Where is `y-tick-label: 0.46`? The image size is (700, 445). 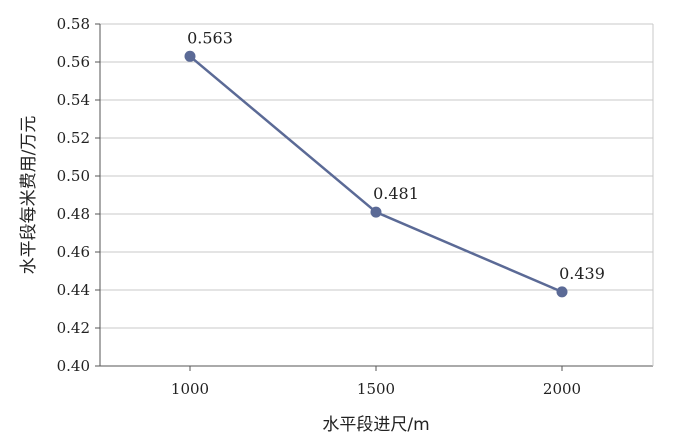 y-tick-label: 0.46 is located at coordinates (73, 252).